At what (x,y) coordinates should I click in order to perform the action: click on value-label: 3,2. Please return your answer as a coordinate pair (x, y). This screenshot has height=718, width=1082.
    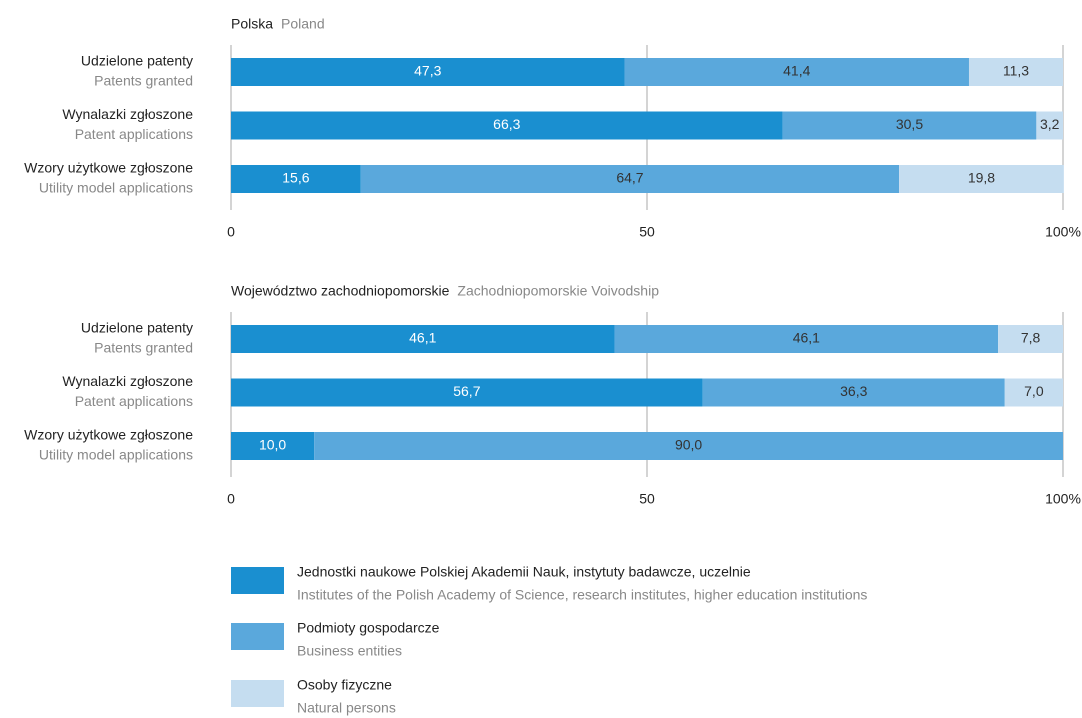
    Looking at the image, I should click on (1050, 124).